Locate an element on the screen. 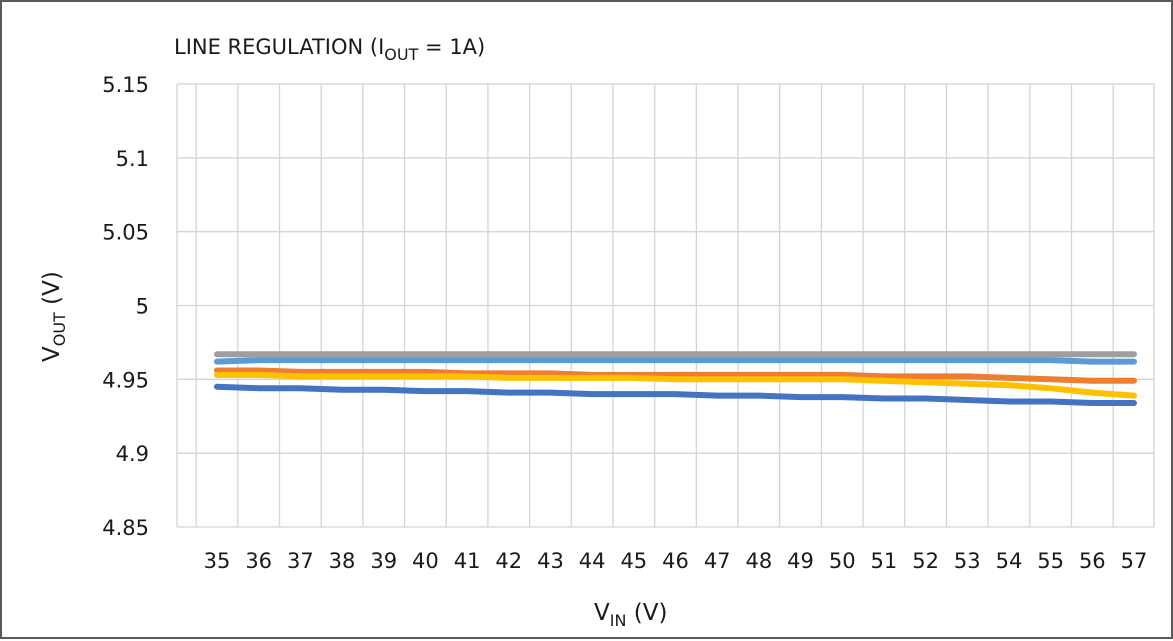 The image size is (1173, 641). x-tick-label: 47 is located at coordinates (717, 561).